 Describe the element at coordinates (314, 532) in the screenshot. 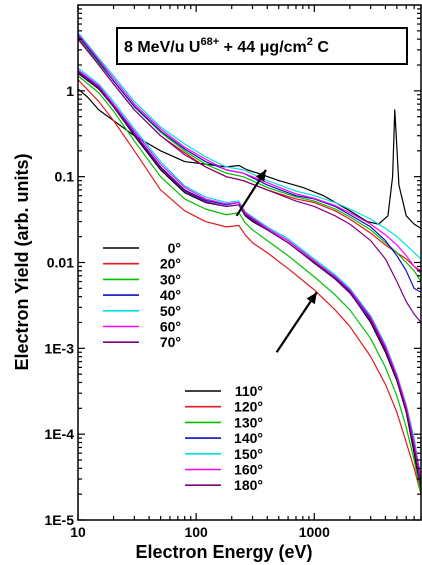

I see `x-tick-label: 1000` at that location.